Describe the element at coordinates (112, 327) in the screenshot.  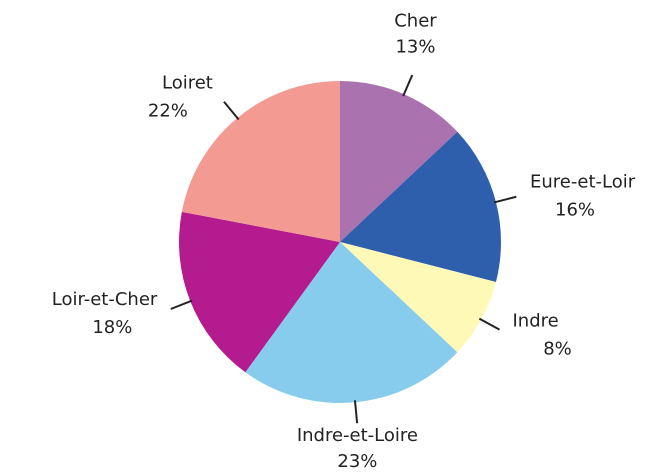
I see `value-label: 18%` at that location.